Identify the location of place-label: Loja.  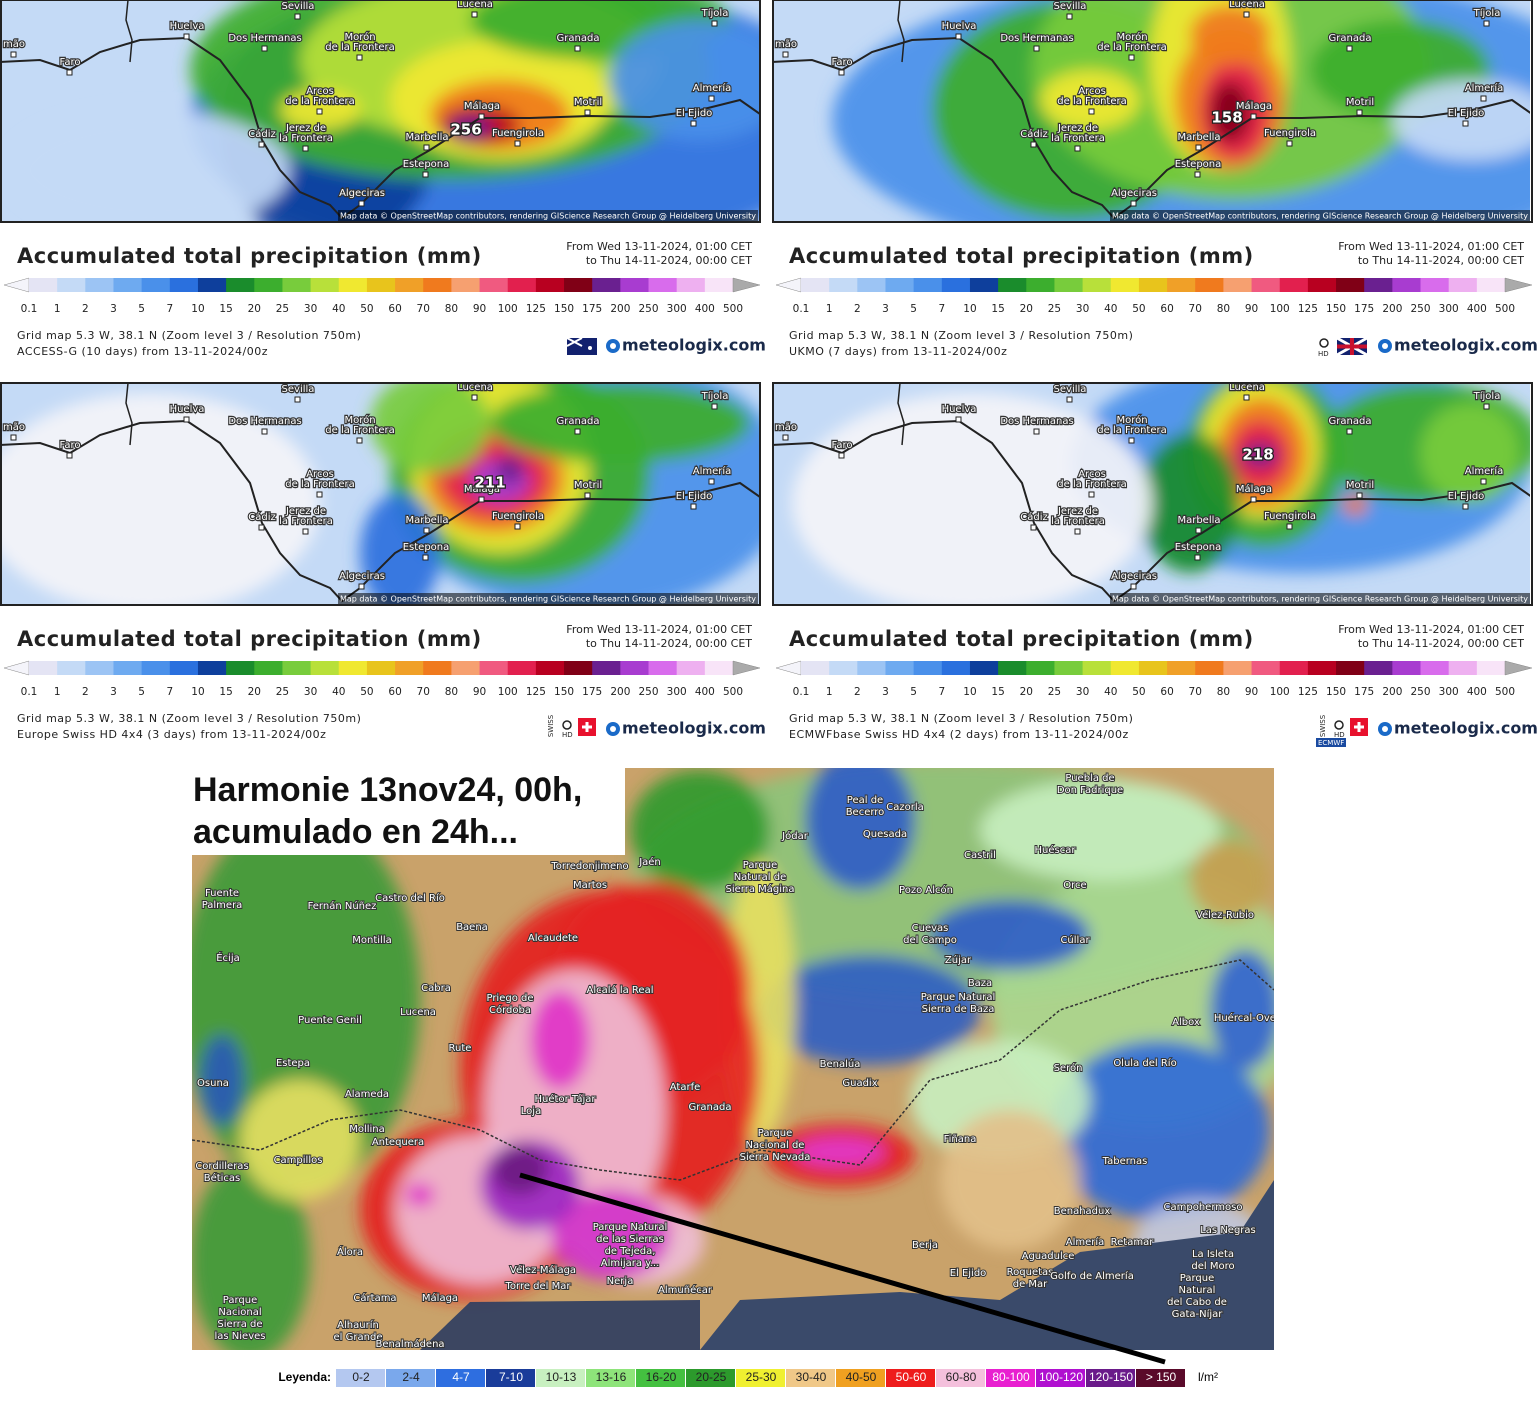
(531, 1111).